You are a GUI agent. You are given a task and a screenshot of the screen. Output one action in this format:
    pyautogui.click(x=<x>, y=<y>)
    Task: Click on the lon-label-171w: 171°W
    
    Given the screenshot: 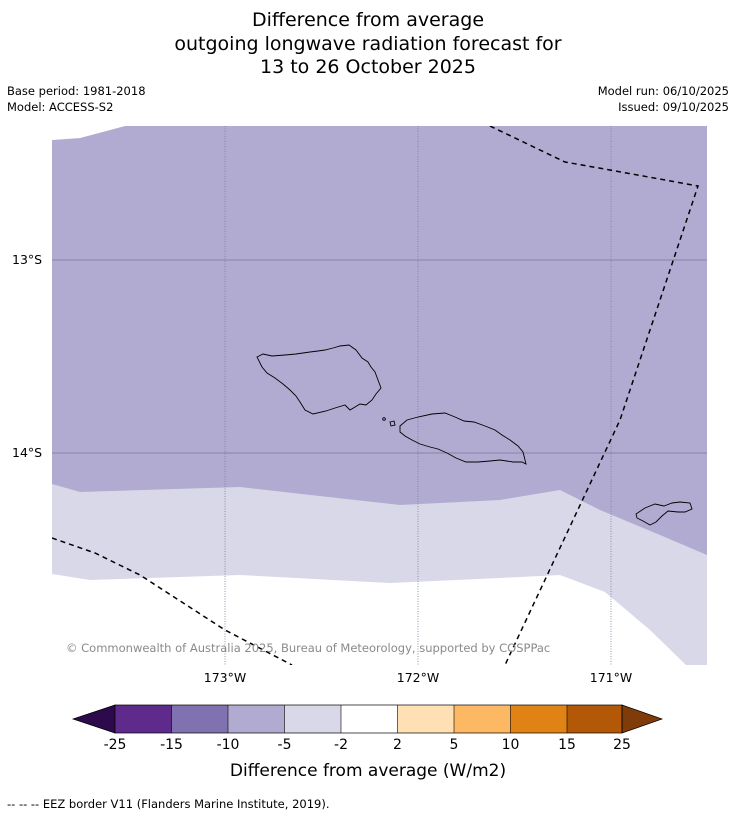 What is the action you would take?
    pyautogui.click(x=611, y=677)
    